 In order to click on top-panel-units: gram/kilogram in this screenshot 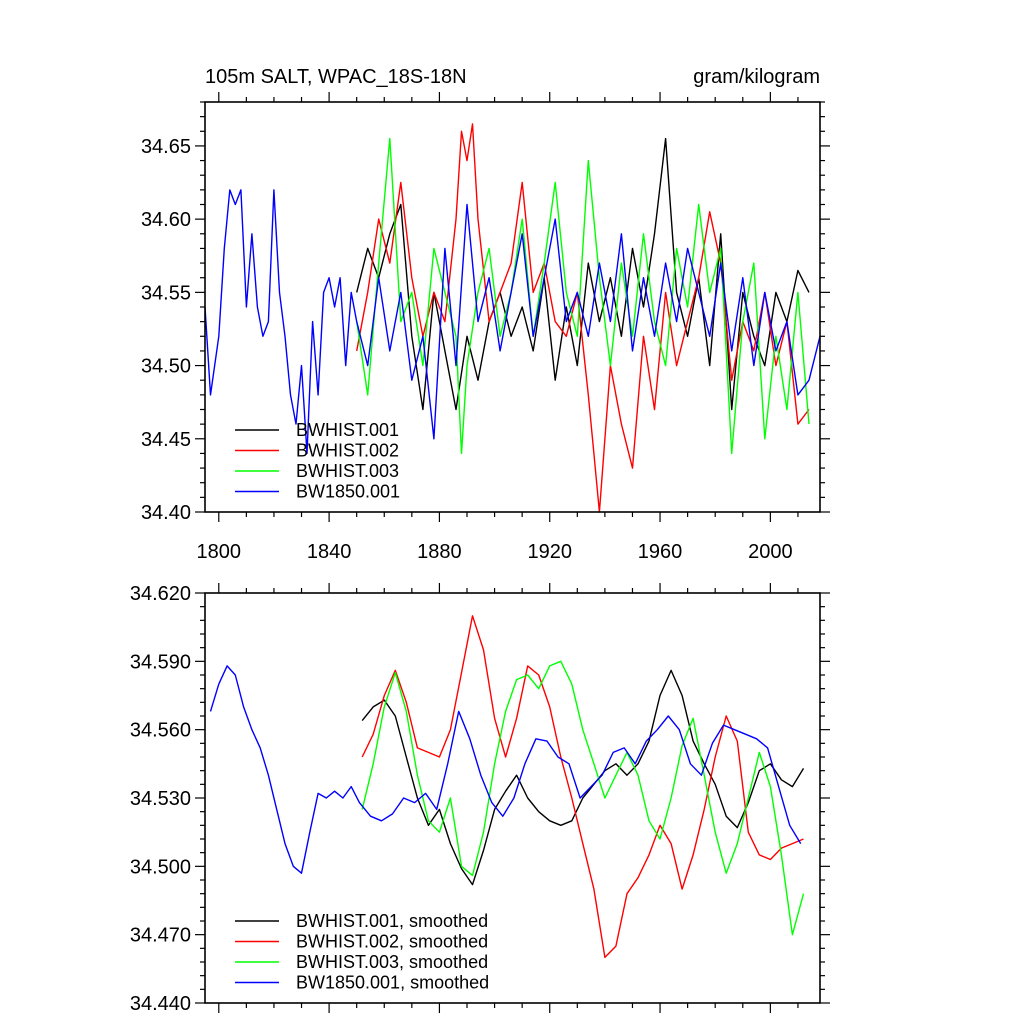, I will do `click(756, 77)`.